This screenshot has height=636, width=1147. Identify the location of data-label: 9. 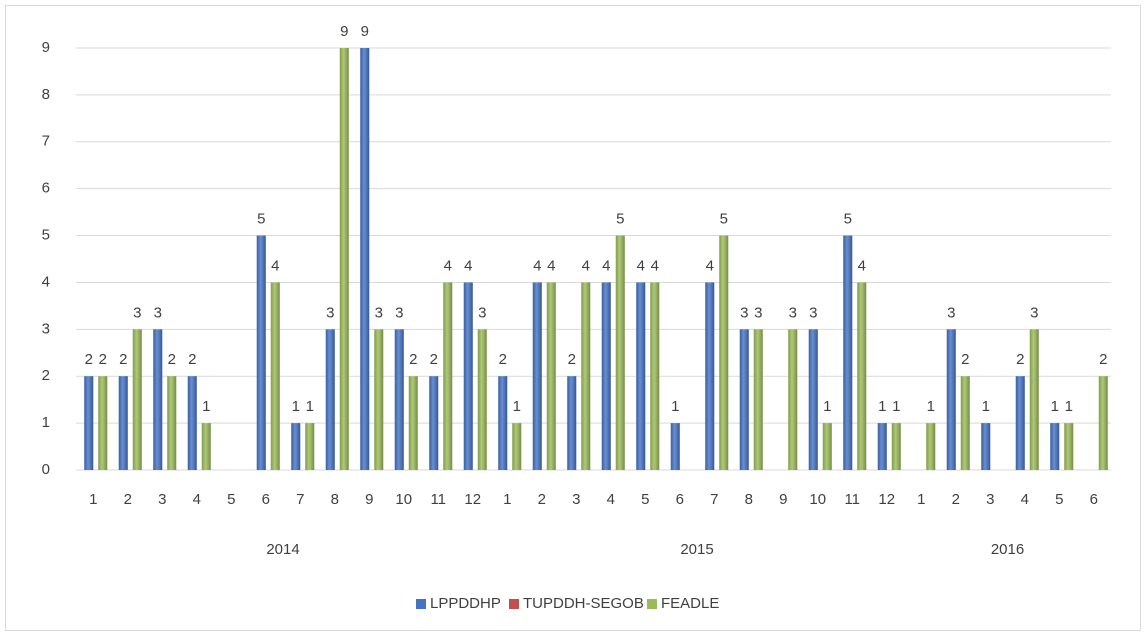
(344, 31).